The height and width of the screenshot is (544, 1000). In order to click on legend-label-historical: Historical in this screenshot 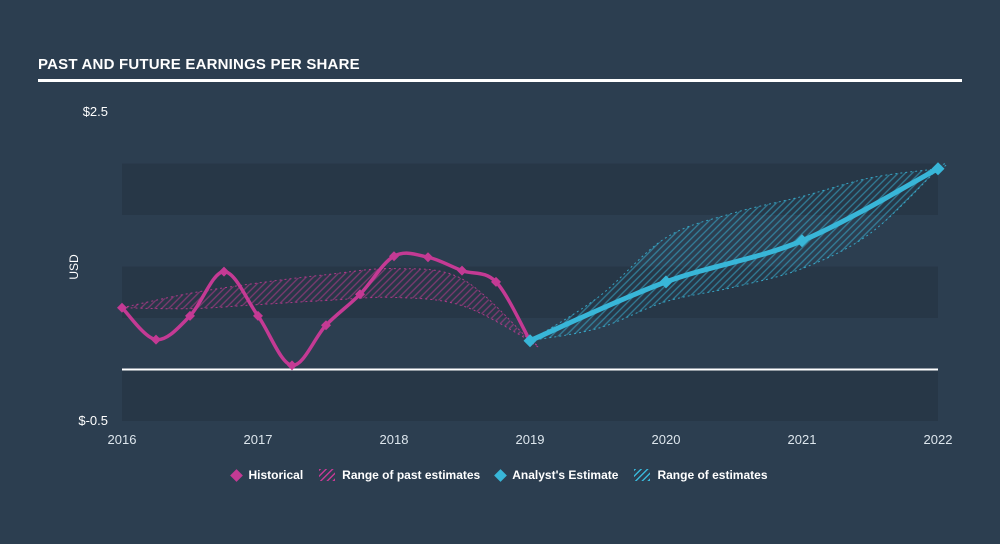, I will do `click(276, 475)`.